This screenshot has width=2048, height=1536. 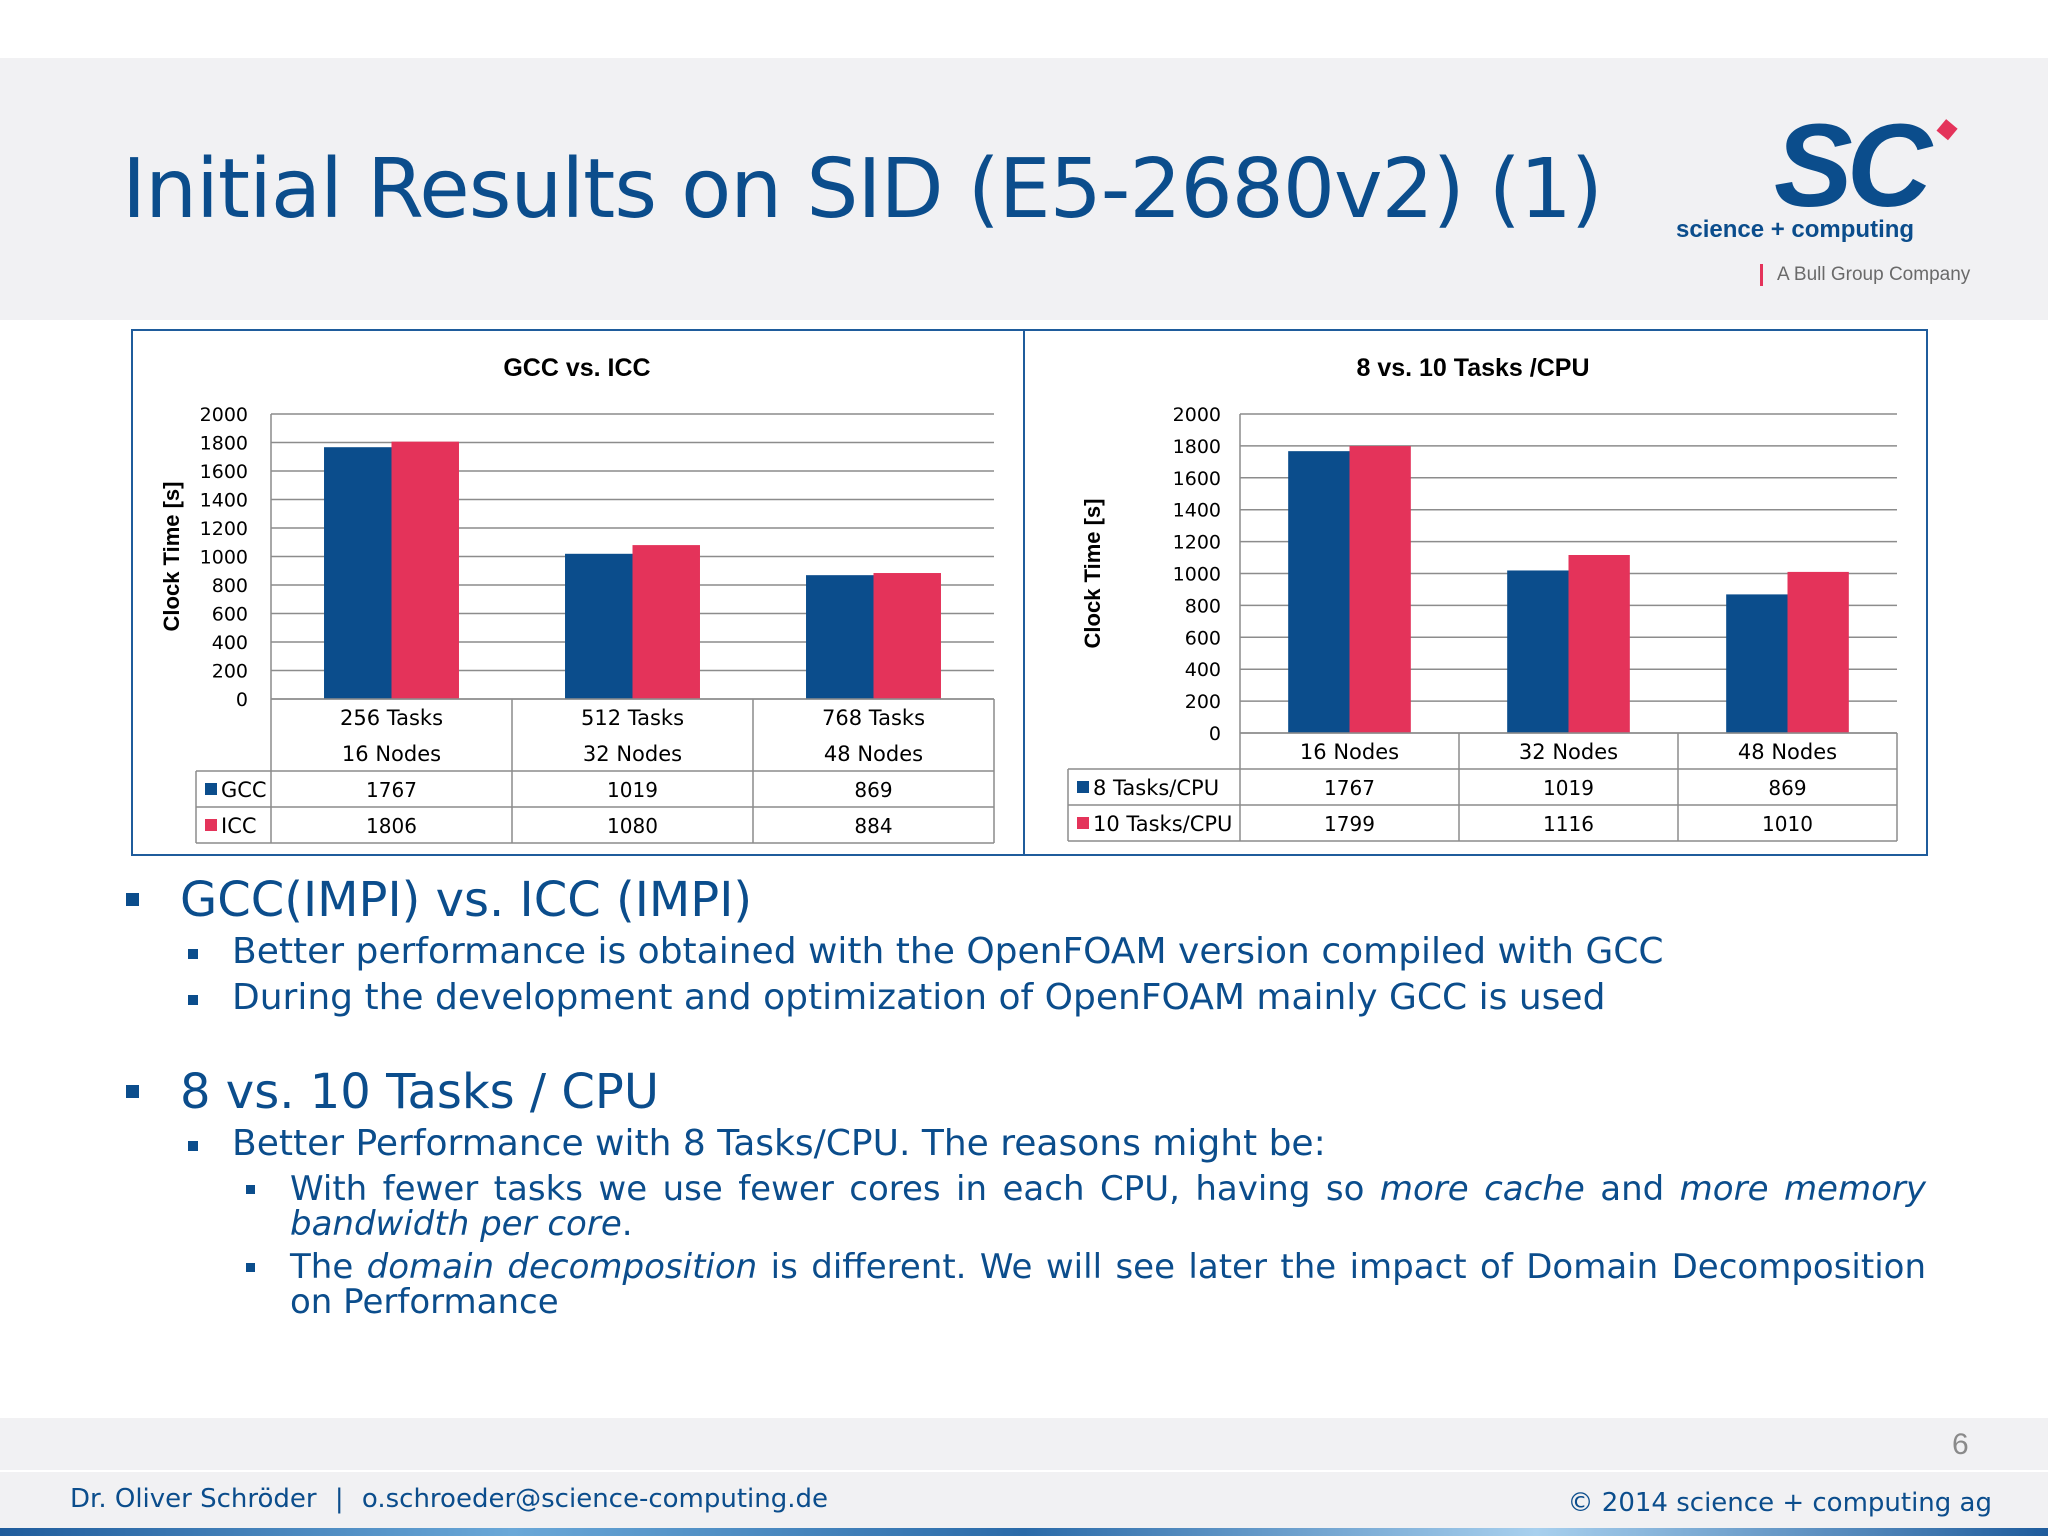 What do you see at coordinates (1024, 592) in the screenshot?
I see `chart-divider` at bounding box center [1024, 592].